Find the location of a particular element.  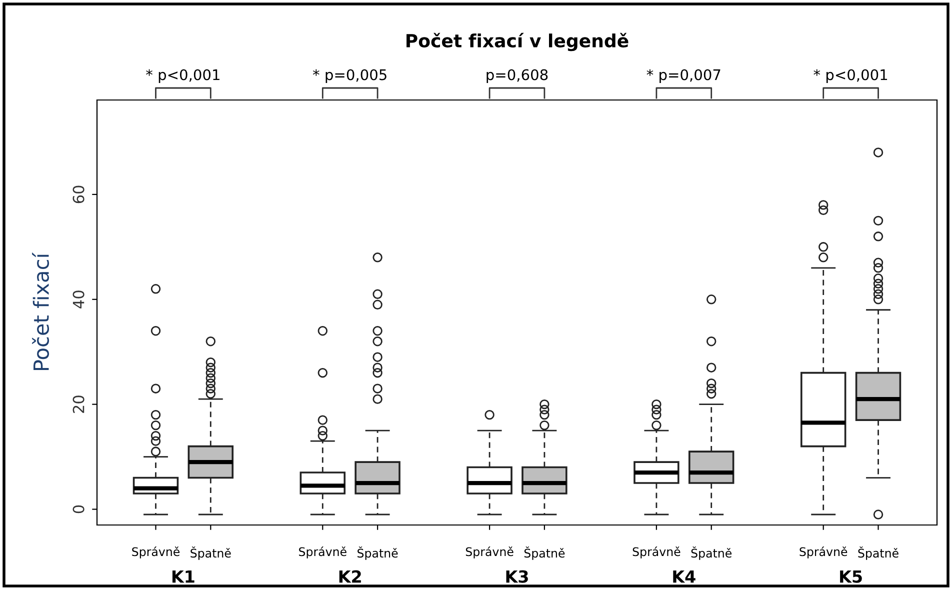

y-tick-label: 20 is located at coordinates (78, 404).